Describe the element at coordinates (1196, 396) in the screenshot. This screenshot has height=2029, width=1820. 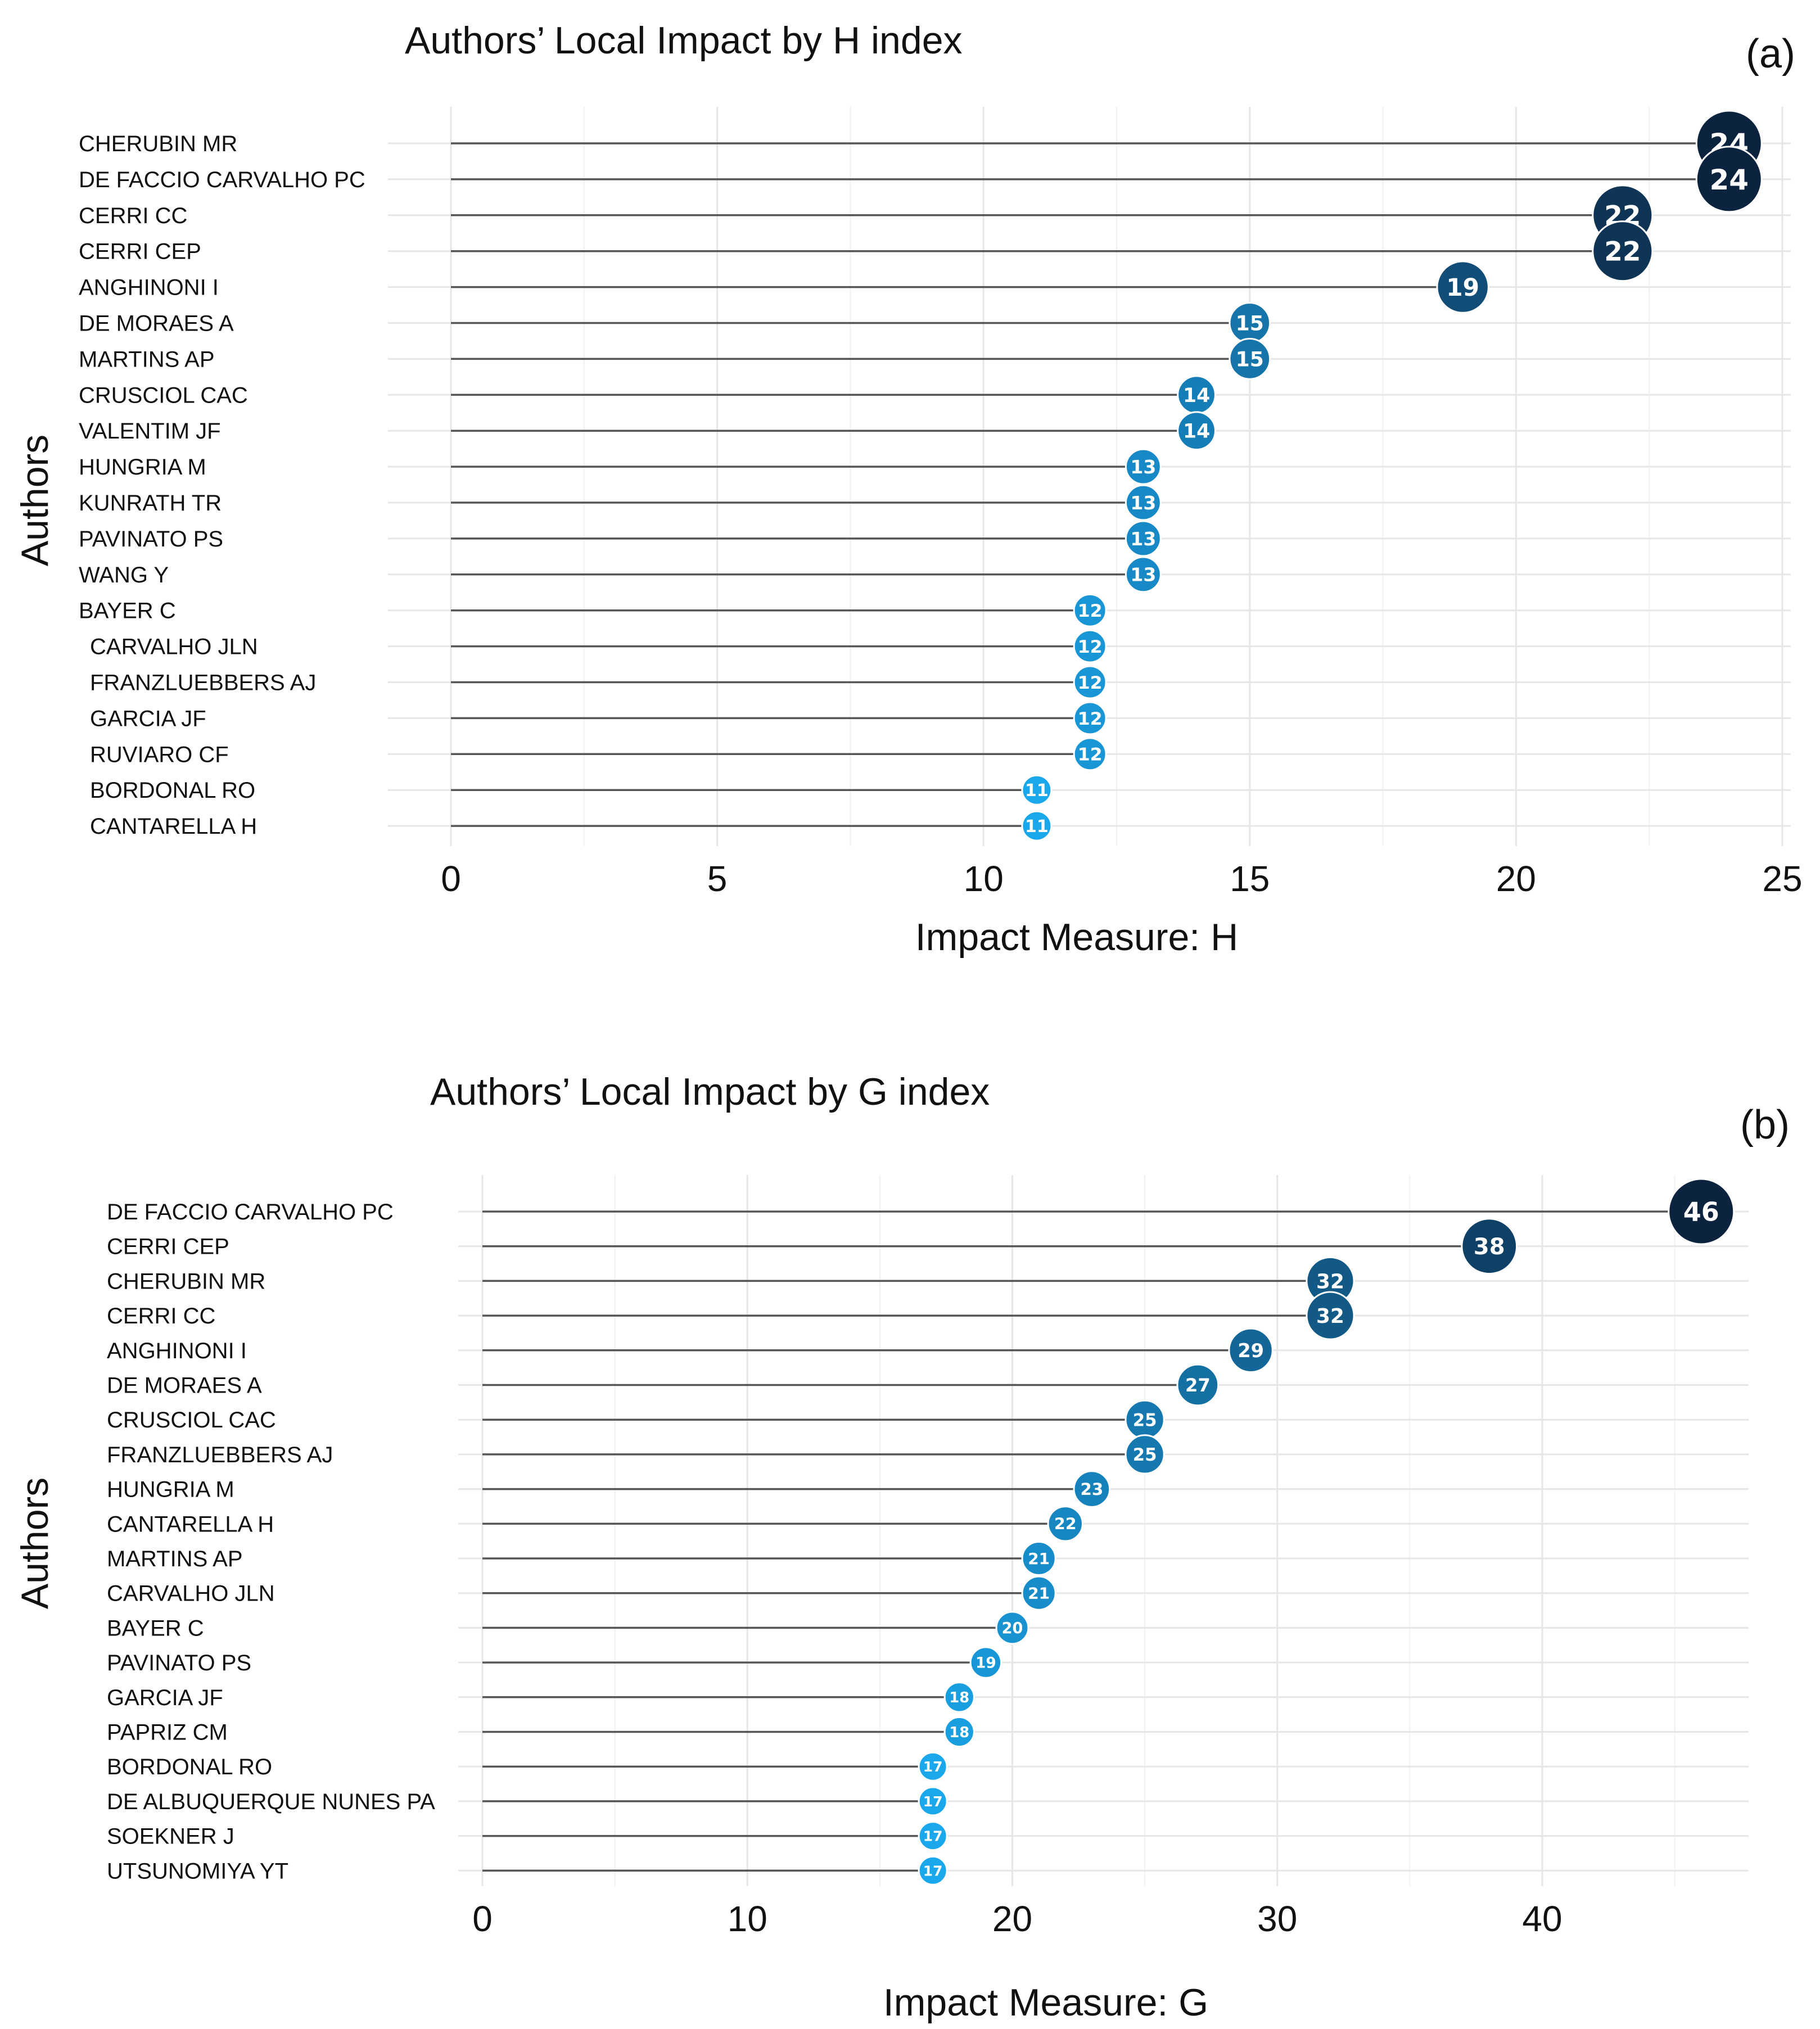
I see `point-value-label: 14` at that location.